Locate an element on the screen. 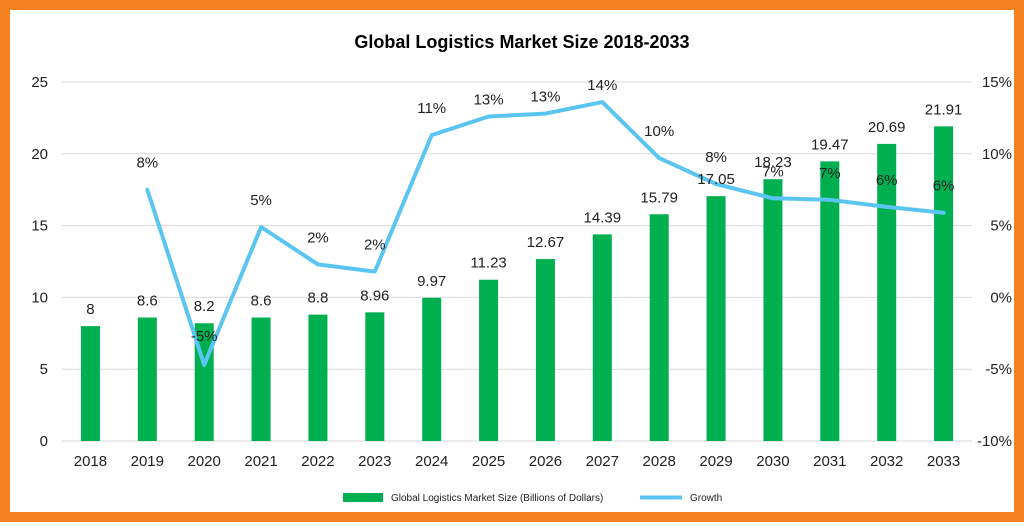 Image resolution: width=1024 pixels, height=532 pixels. bar-value-label: 21.91 is located at coordinates (944, 109).